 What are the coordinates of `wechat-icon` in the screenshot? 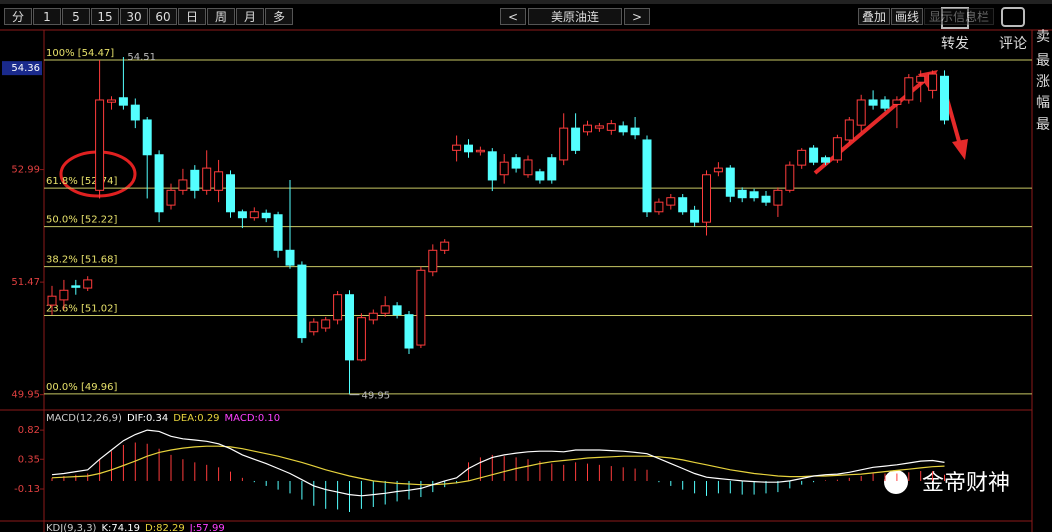 It's located at (896, 482).